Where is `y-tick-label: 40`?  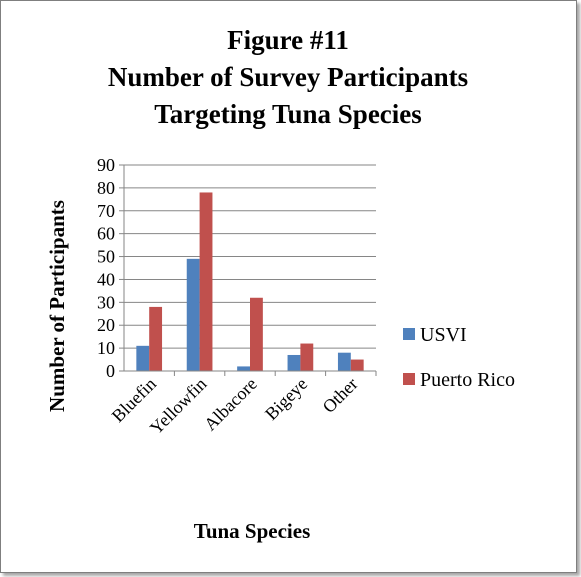
y-tick-label: 40 is located at coordinates (106, 279).